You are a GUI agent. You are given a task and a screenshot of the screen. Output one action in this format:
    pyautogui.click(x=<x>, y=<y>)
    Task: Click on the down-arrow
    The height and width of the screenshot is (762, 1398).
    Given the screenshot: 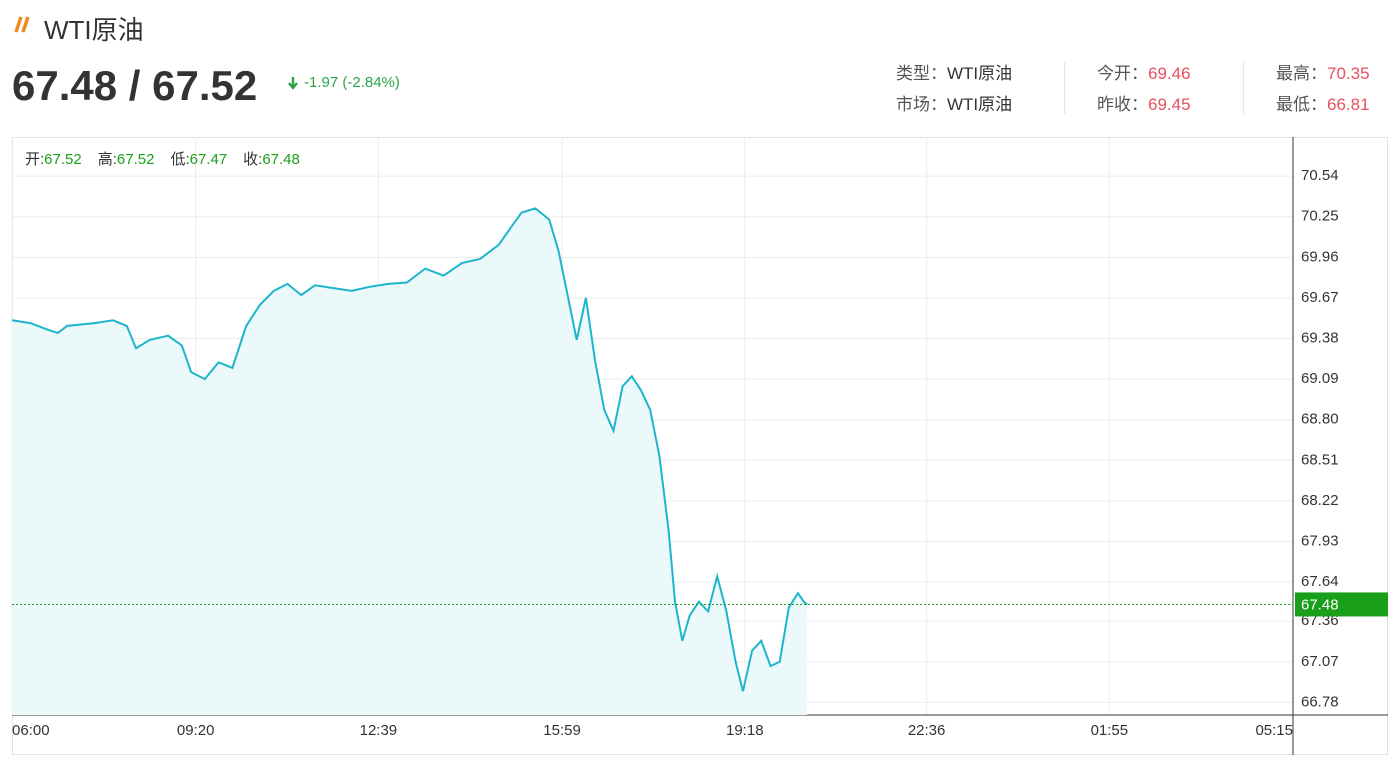 What is the action you would take?
    pyautogui.click(x=293, y=83)
    